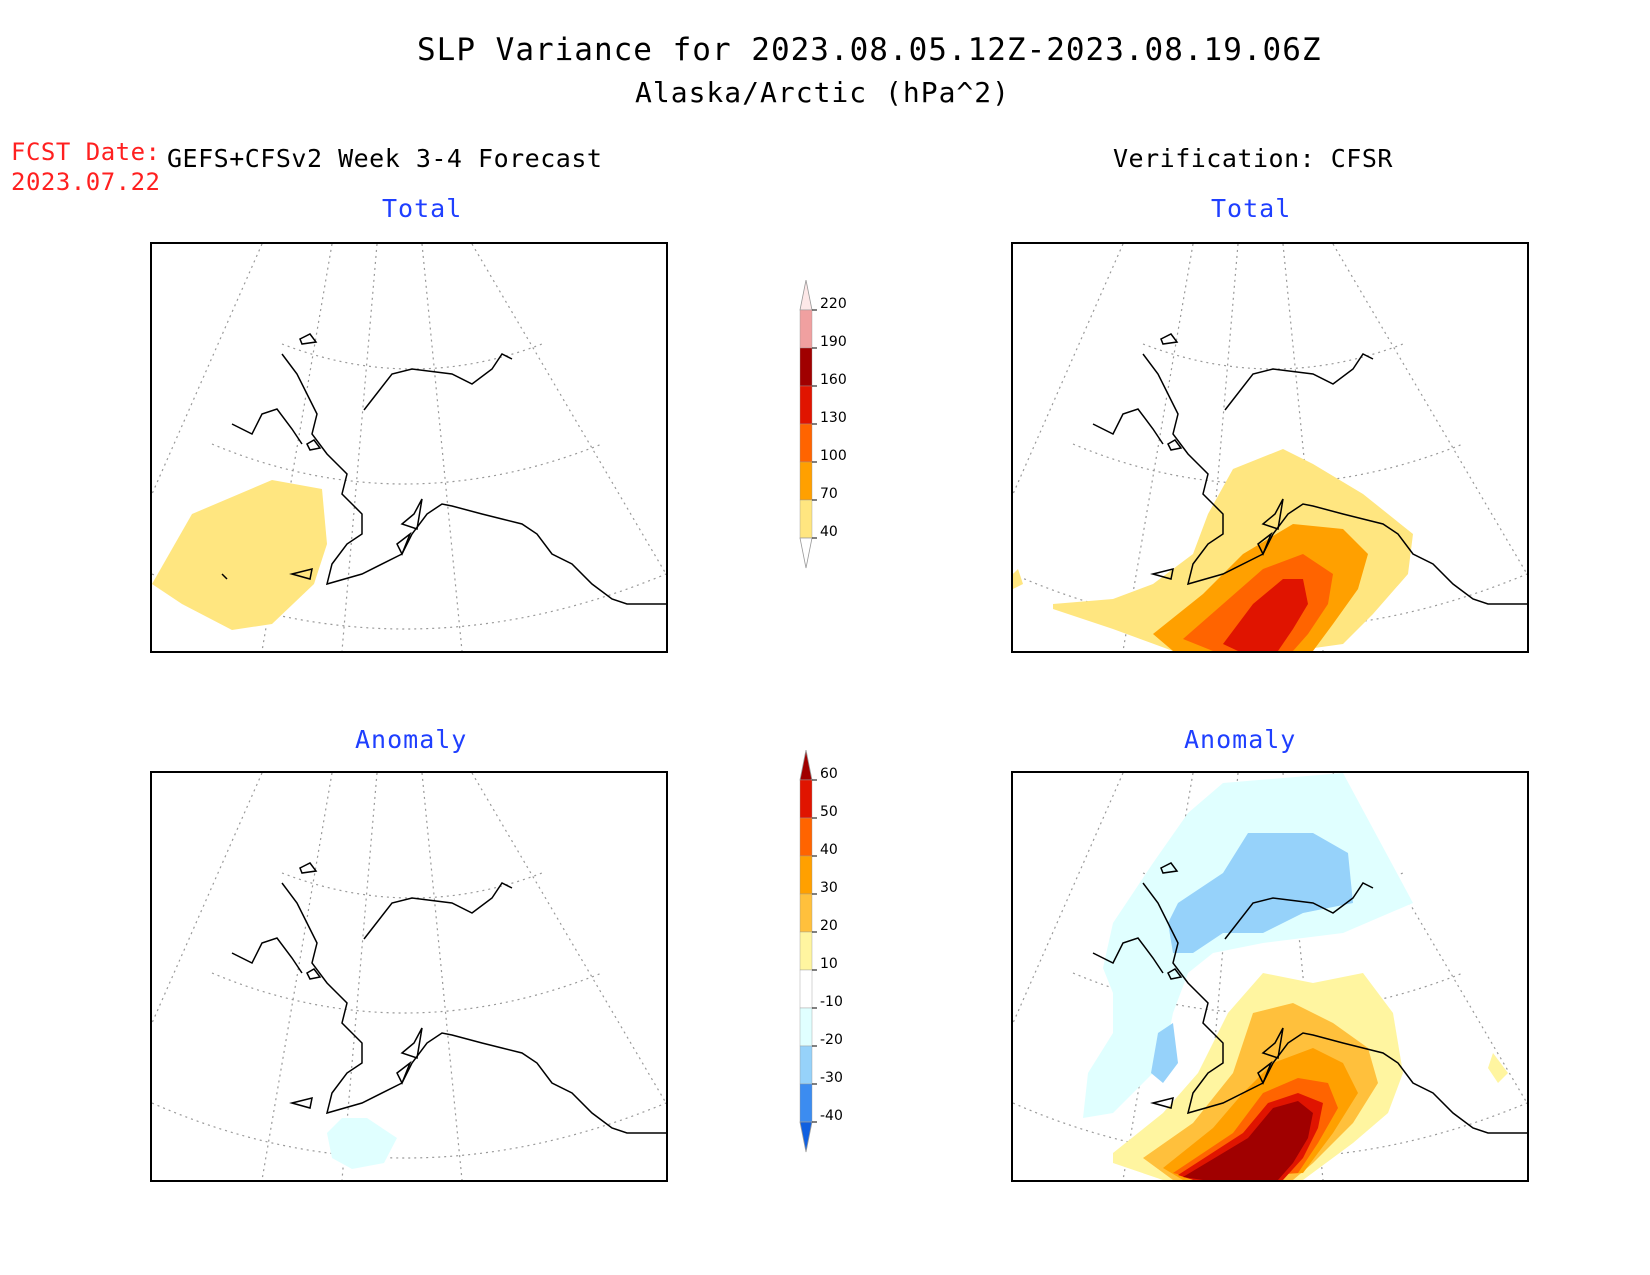 This screenshot has height=1275, width=1650. I want to click on colorbar-label: 160, so click(833, 380).